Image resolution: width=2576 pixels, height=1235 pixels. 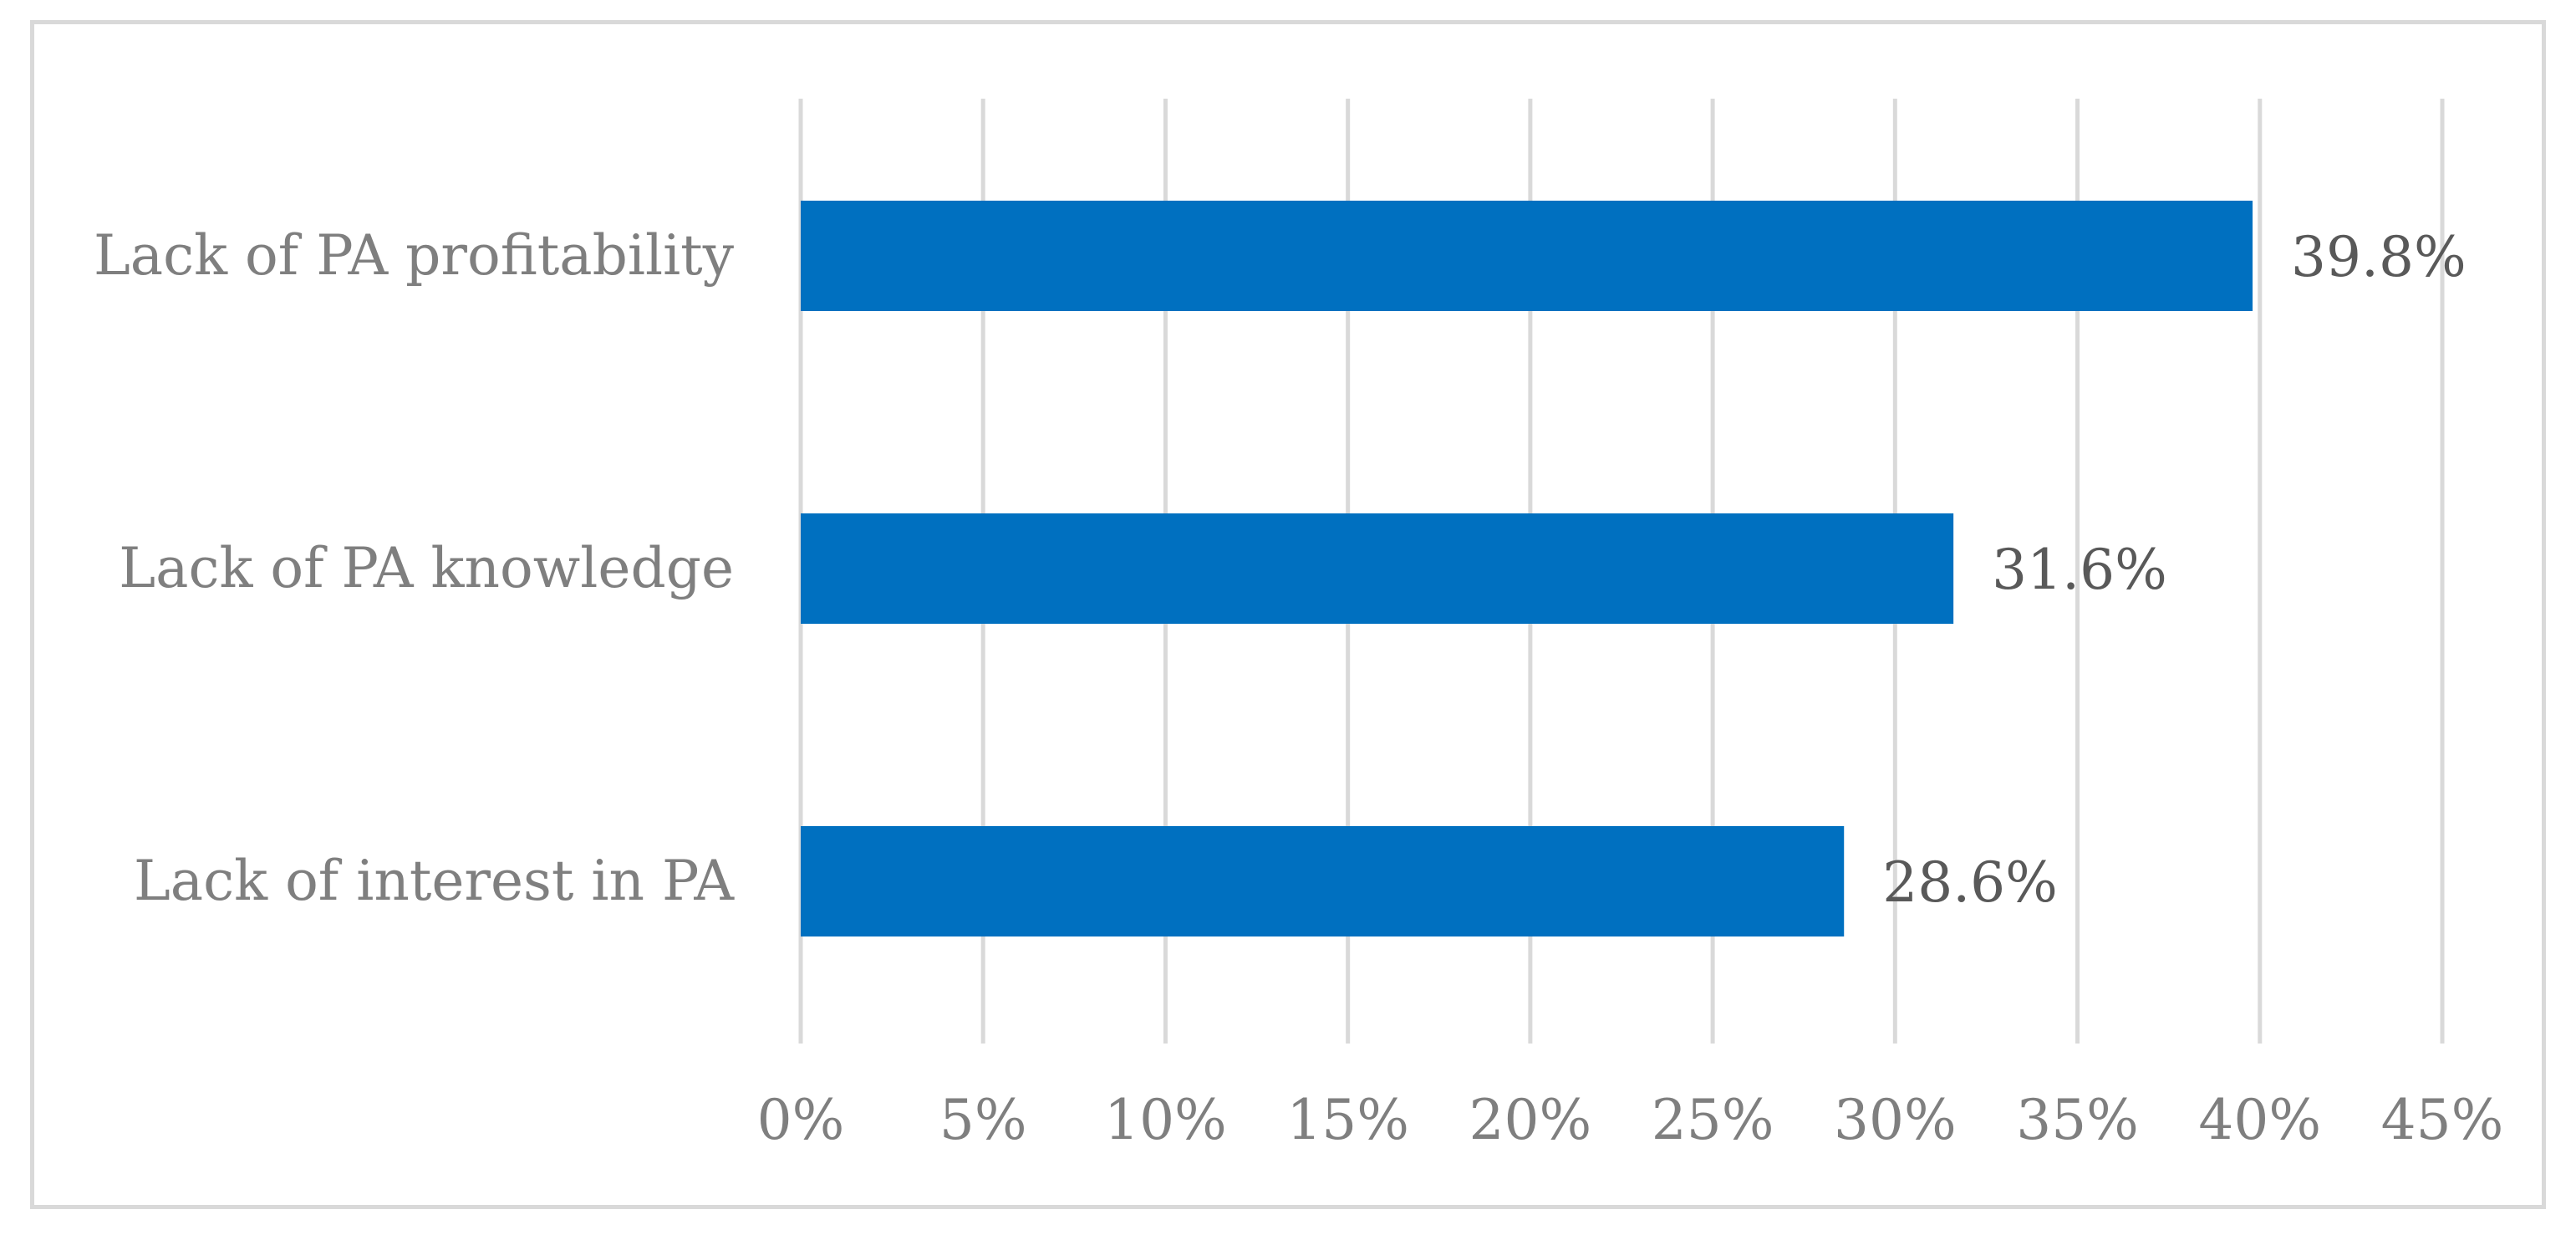 What do you see at coordinates (434, 881) in the screenshot?
I see `category-label: Lack of interest in PA` at bounding box center [434, 881].